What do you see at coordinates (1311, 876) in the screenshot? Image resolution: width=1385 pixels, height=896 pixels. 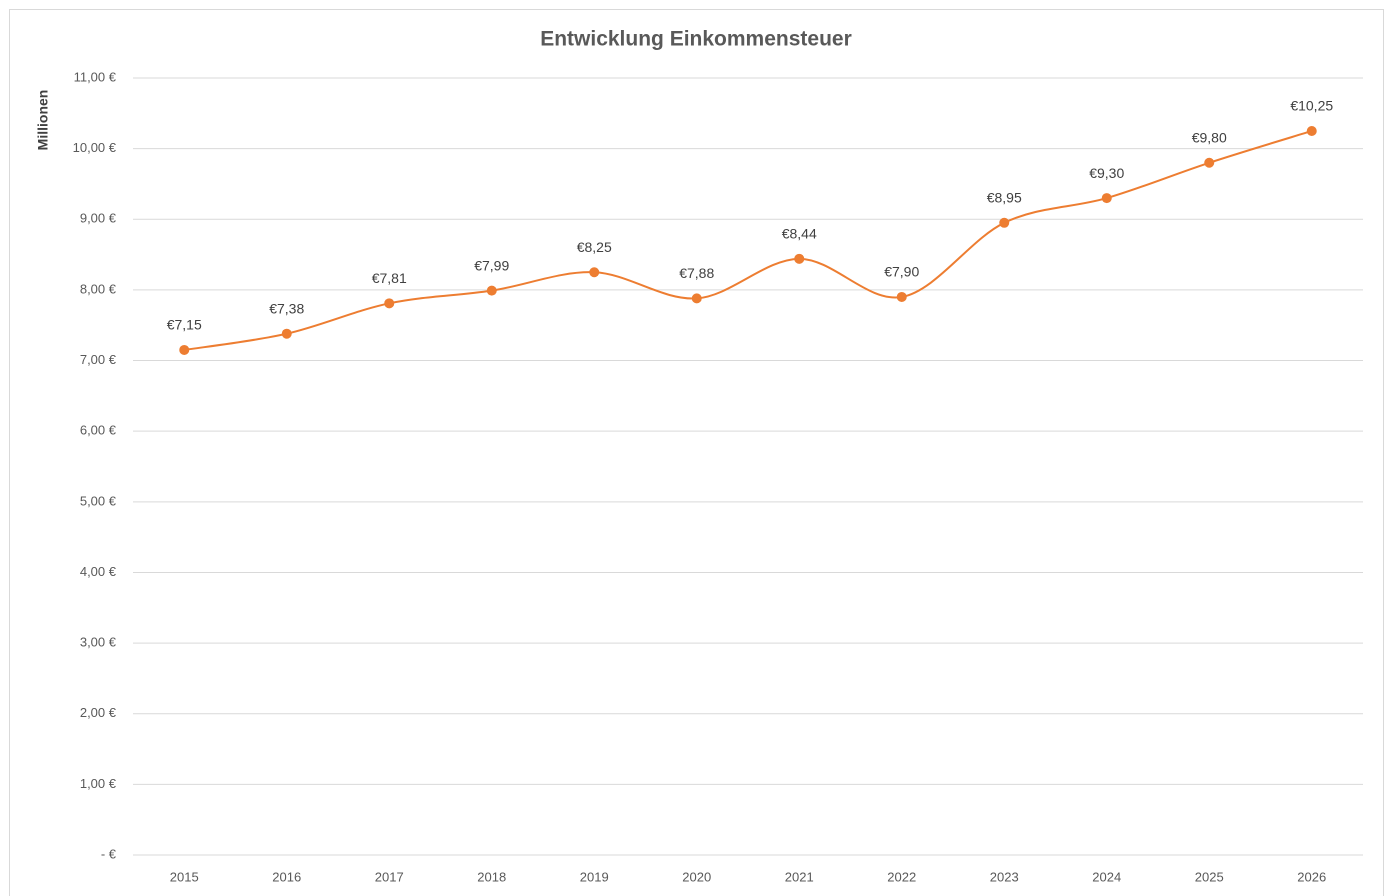 I see `x-tick-label: 2026` at bounding box center [1311, 876].